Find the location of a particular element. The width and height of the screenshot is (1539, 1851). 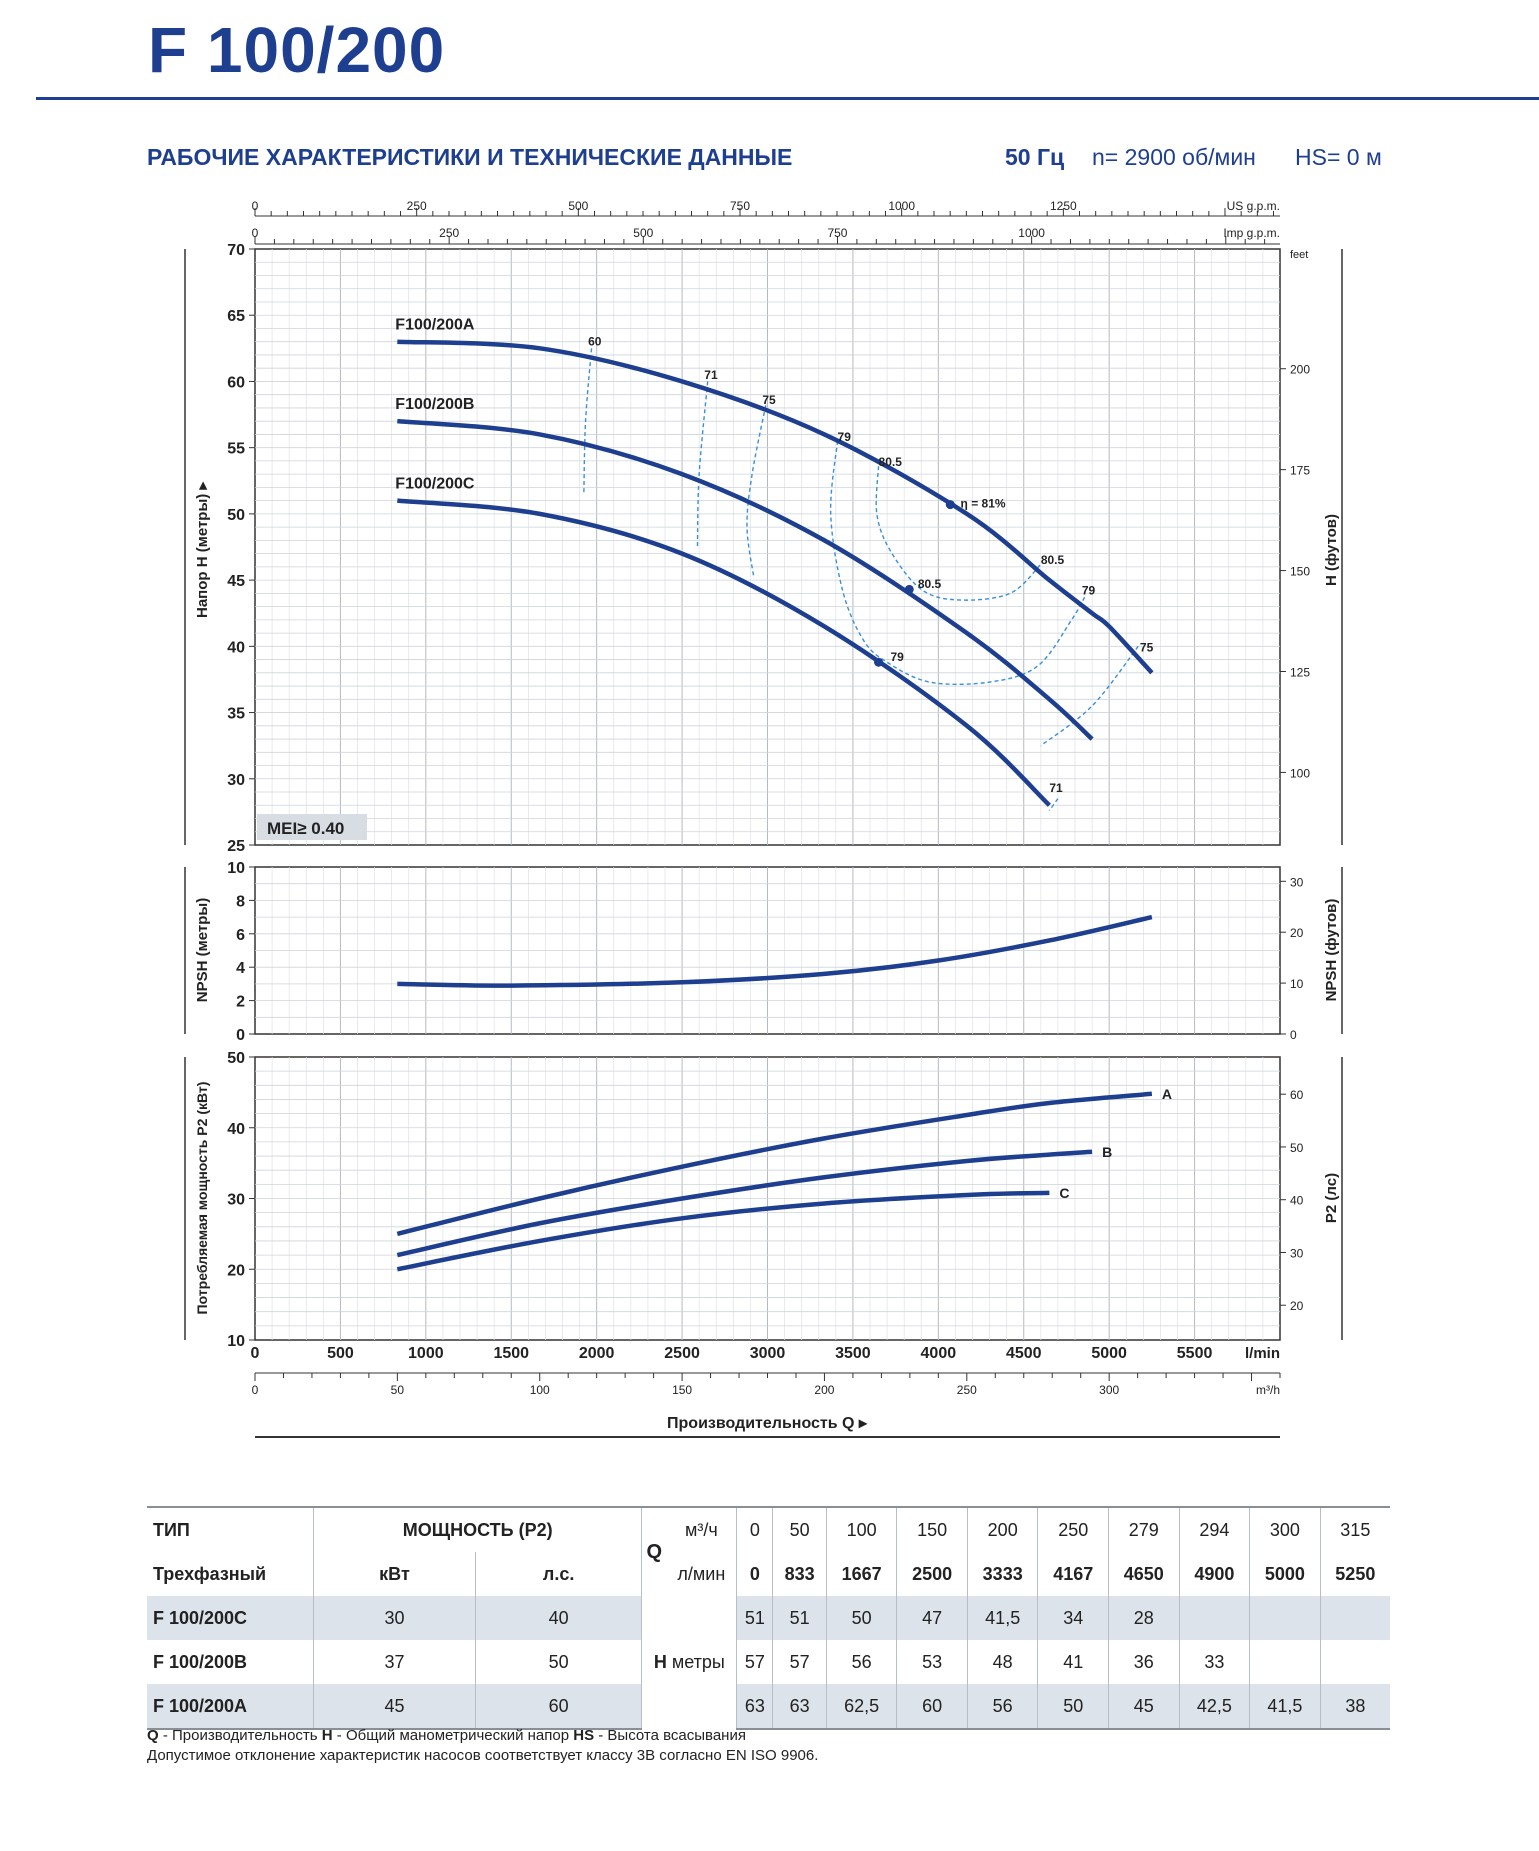

head-cell: 48 is located at coordinates (1002, 1662).